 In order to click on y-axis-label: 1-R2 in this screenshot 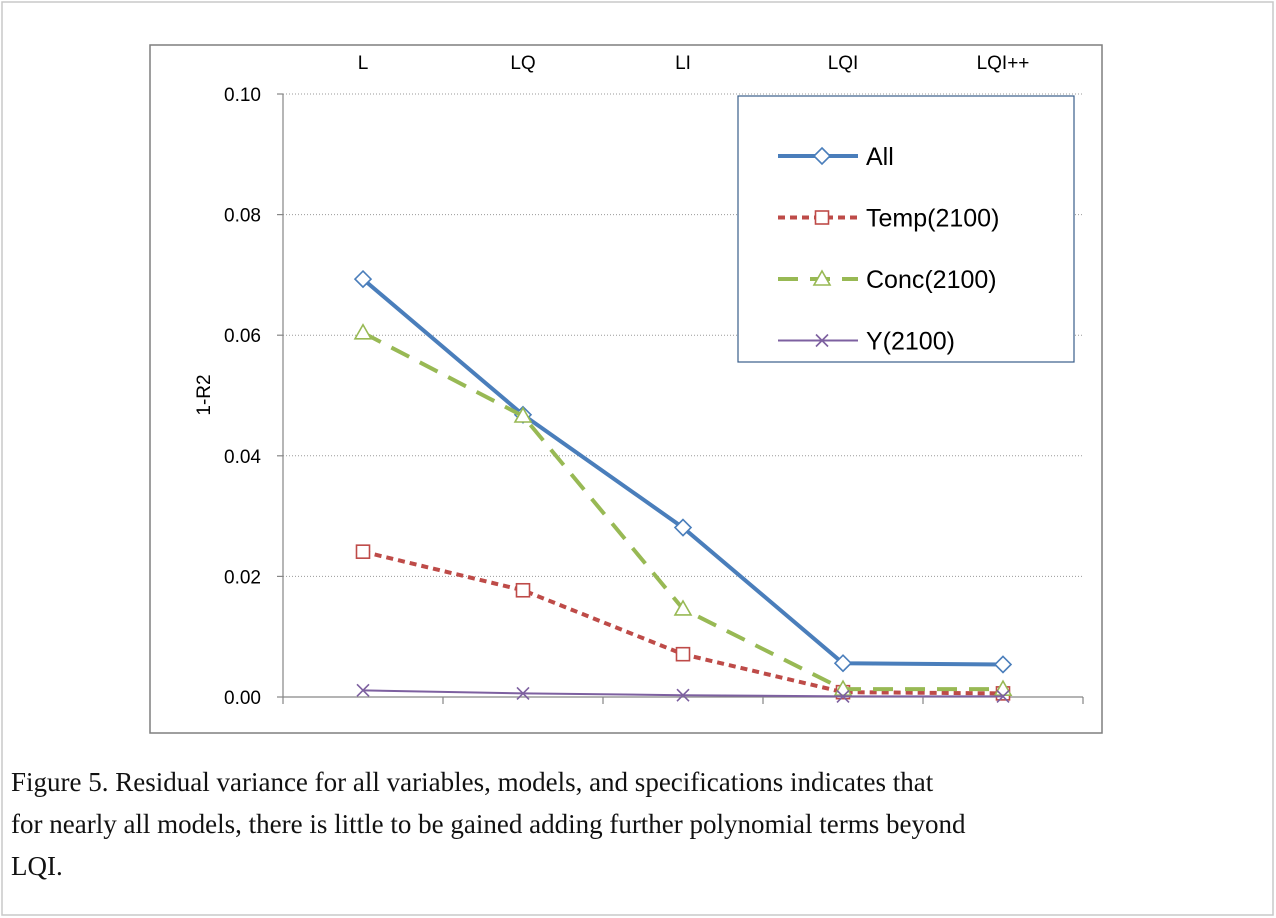, I will do `click(204, 394)`.